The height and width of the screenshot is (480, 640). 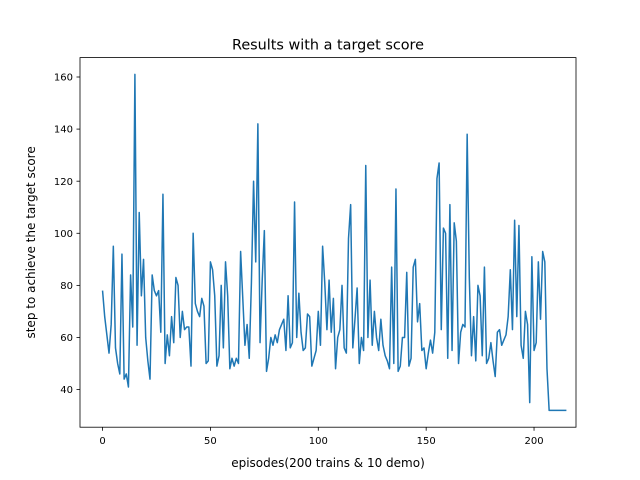 I want to click on y-tick-label: 80, so click(x=66, y=286).